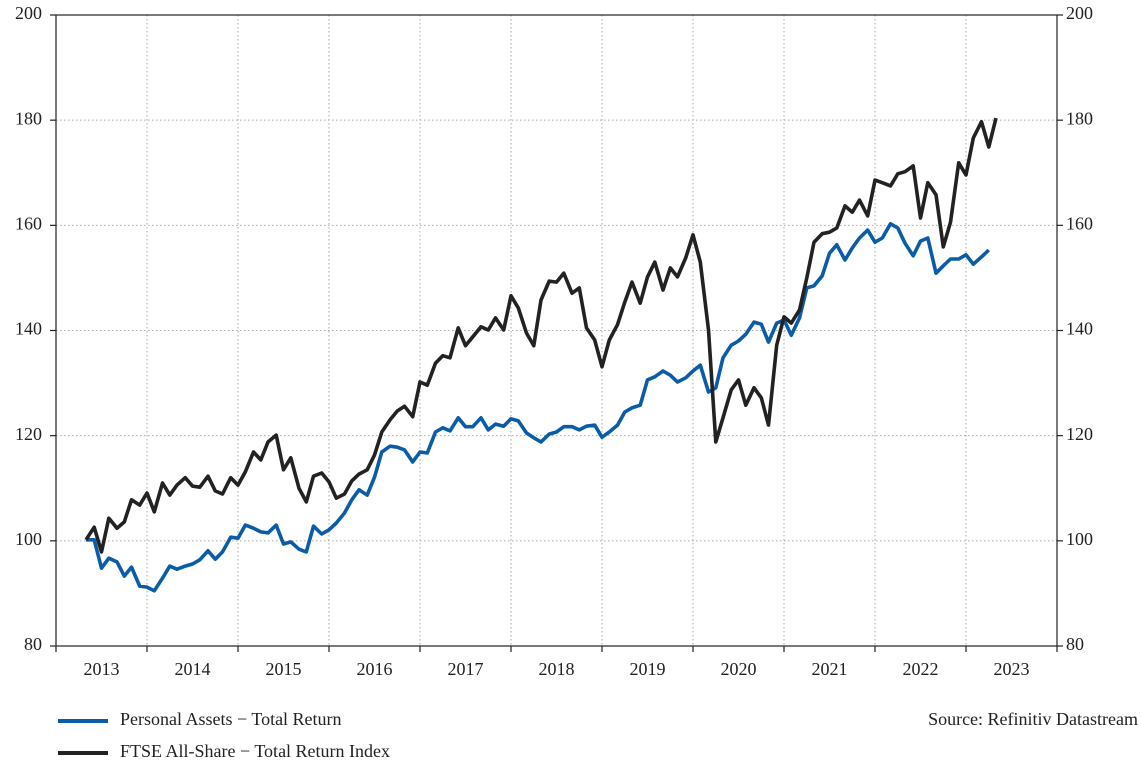  I want to click on legend-label: Personal Assets − Total Return, so click(231, 719).